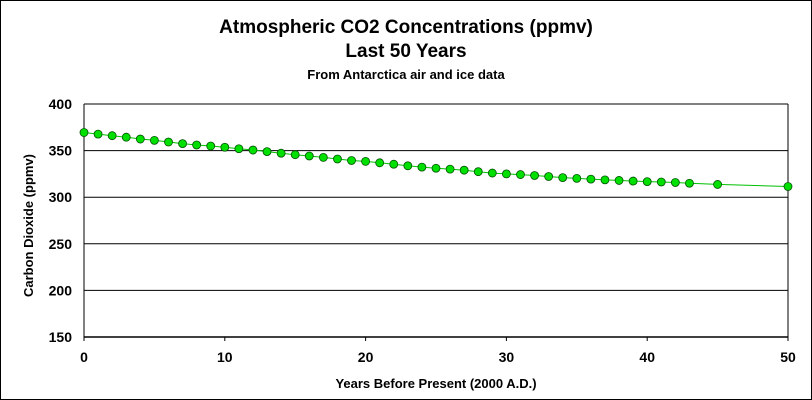 This screenshot has width=812, height=400. I want to click on y-tick-label: 250, so click(61, 244).